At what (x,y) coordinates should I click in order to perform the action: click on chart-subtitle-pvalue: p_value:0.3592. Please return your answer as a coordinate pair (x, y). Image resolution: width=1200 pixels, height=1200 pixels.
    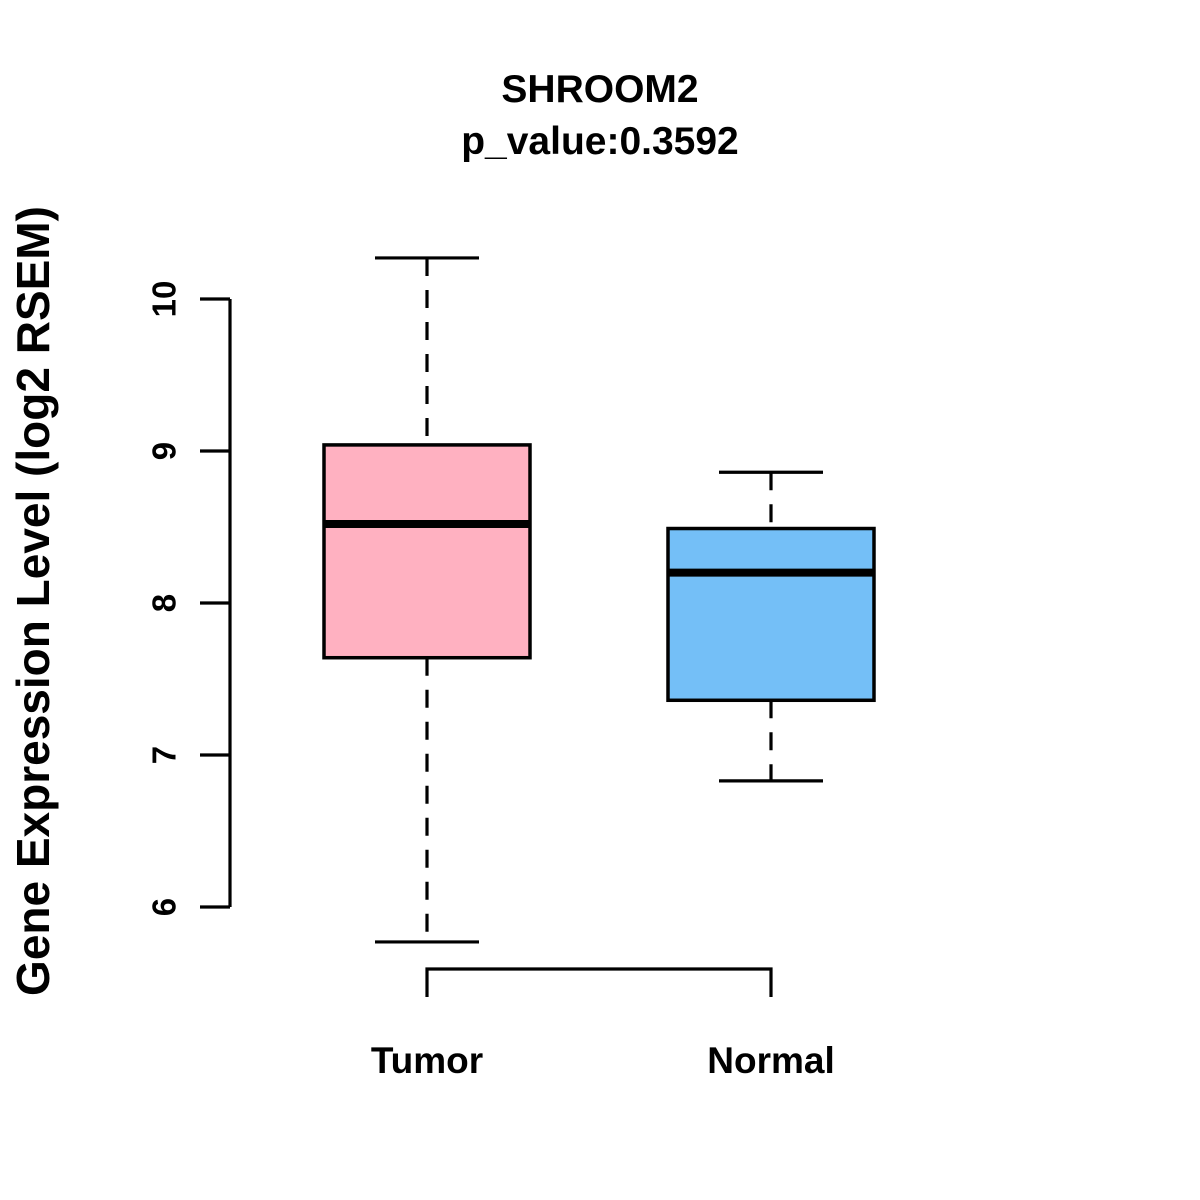
    Looking at the image, I should click on (600, 141).